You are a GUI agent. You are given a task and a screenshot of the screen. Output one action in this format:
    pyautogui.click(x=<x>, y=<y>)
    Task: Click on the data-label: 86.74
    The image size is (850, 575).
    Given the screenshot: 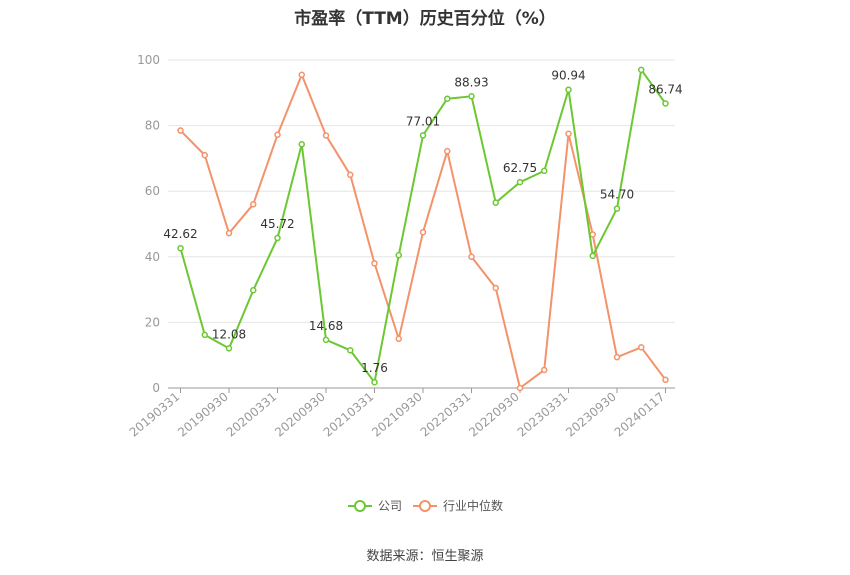 What is the action you would take?
    pyautogui.click(x=665, y=89)
    